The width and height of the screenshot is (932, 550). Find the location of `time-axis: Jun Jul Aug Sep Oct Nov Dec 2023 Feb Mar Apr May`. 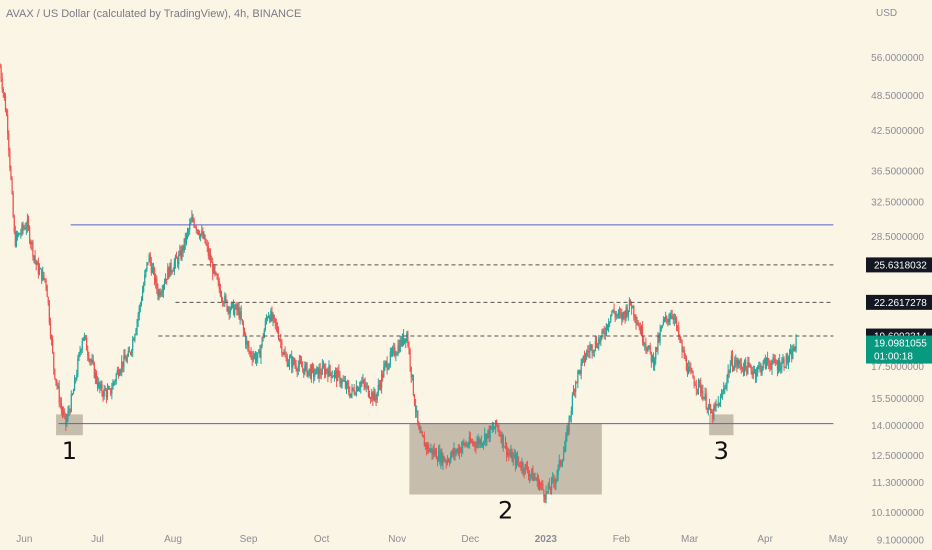

time-axis: Jun Jul Aug Sep Oct Nov Dec 2023 Feb Mar Apr May is located at coordinates (431, 539).